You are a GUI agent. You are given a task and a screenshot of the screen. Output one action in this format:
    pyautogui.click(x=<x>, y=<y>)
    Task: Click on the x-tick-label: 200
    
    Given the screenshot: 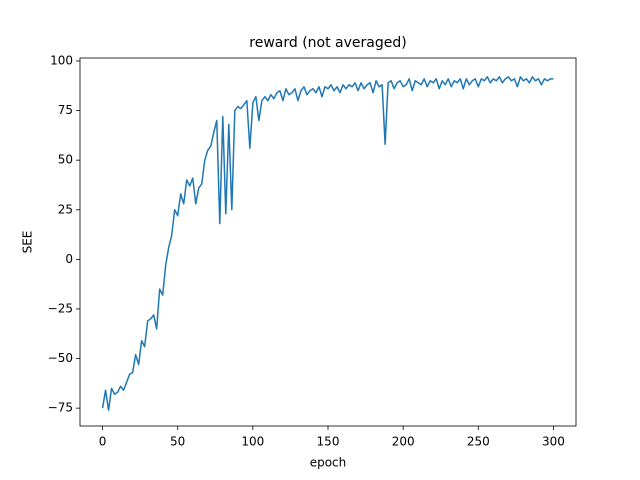 What is the action you would take?
    pyautogui.click(x=403, y=442)
    